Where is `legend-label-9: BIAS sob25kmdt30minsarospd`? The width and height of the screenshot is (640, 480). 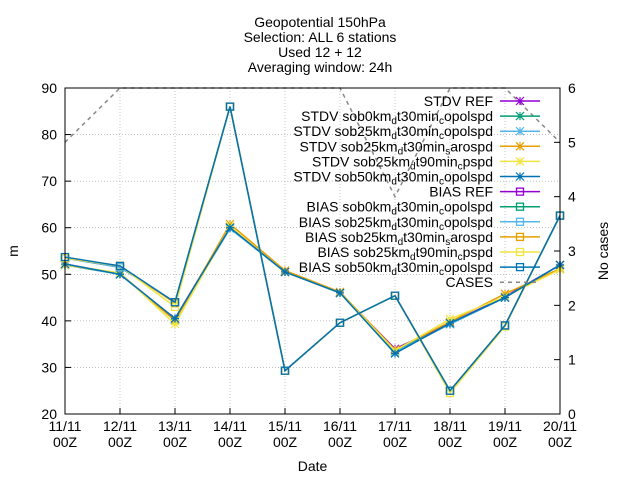
legend-label-9: BIAS sob25kmdt30minsarospd is located at coordinates (399, 238).